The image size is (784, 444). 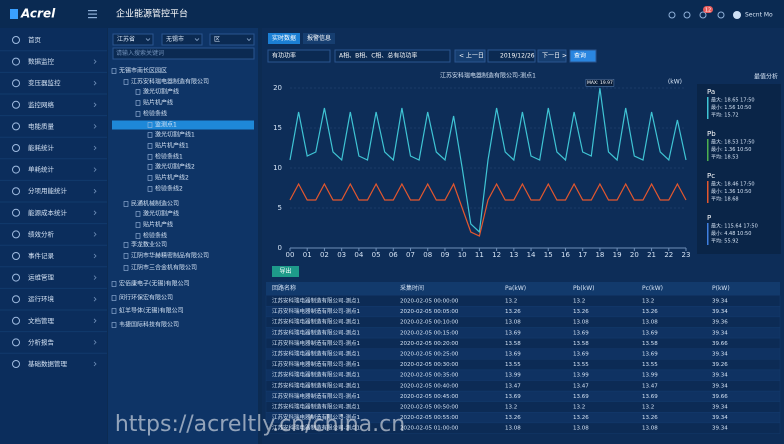 I want to click on menu-item: 绩效分析, so click(x=41, y=233).